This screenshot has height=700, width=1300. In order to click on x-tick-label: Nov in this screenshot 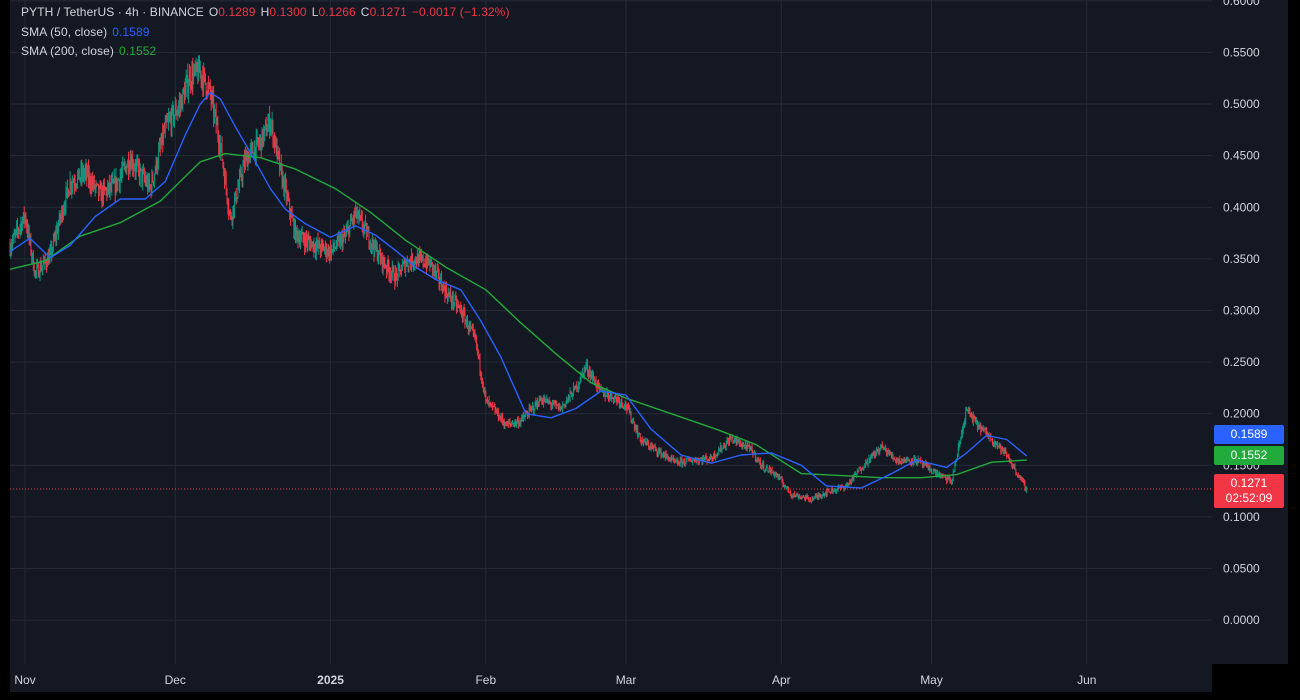, I will do `click(24, 680)`.